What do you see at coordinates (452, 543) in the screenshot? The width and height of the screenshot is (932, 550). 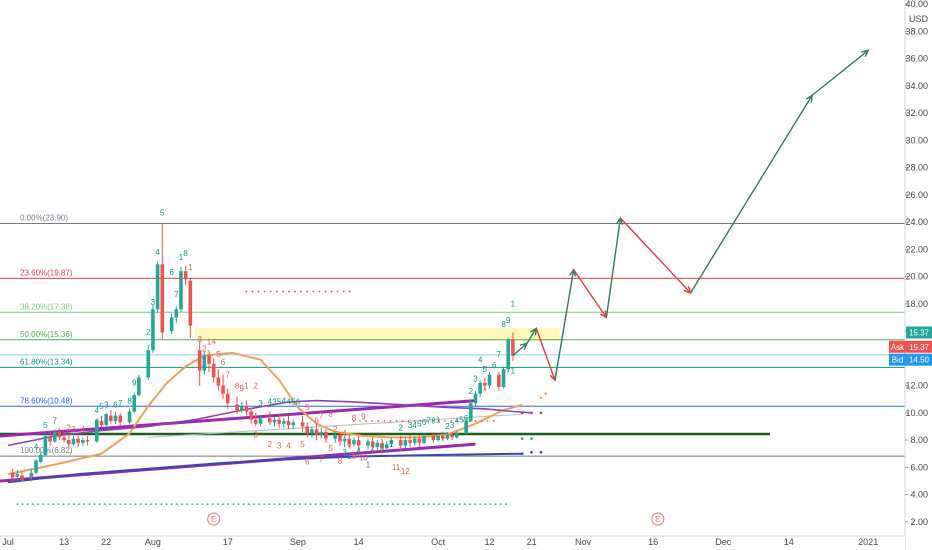 I see `time-axis` at bounding box center [452, 543].